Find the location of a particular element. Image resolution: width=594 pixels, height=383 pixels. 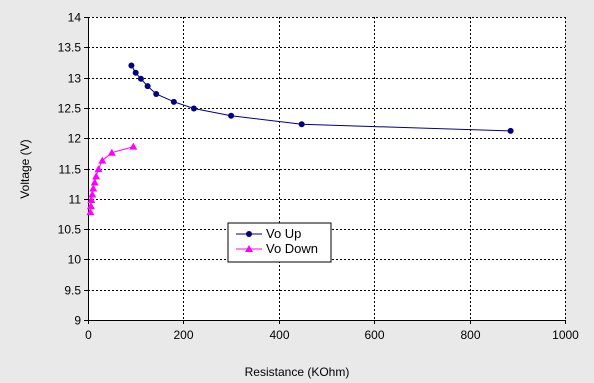

legend-box is located at coordinates (279, 242).